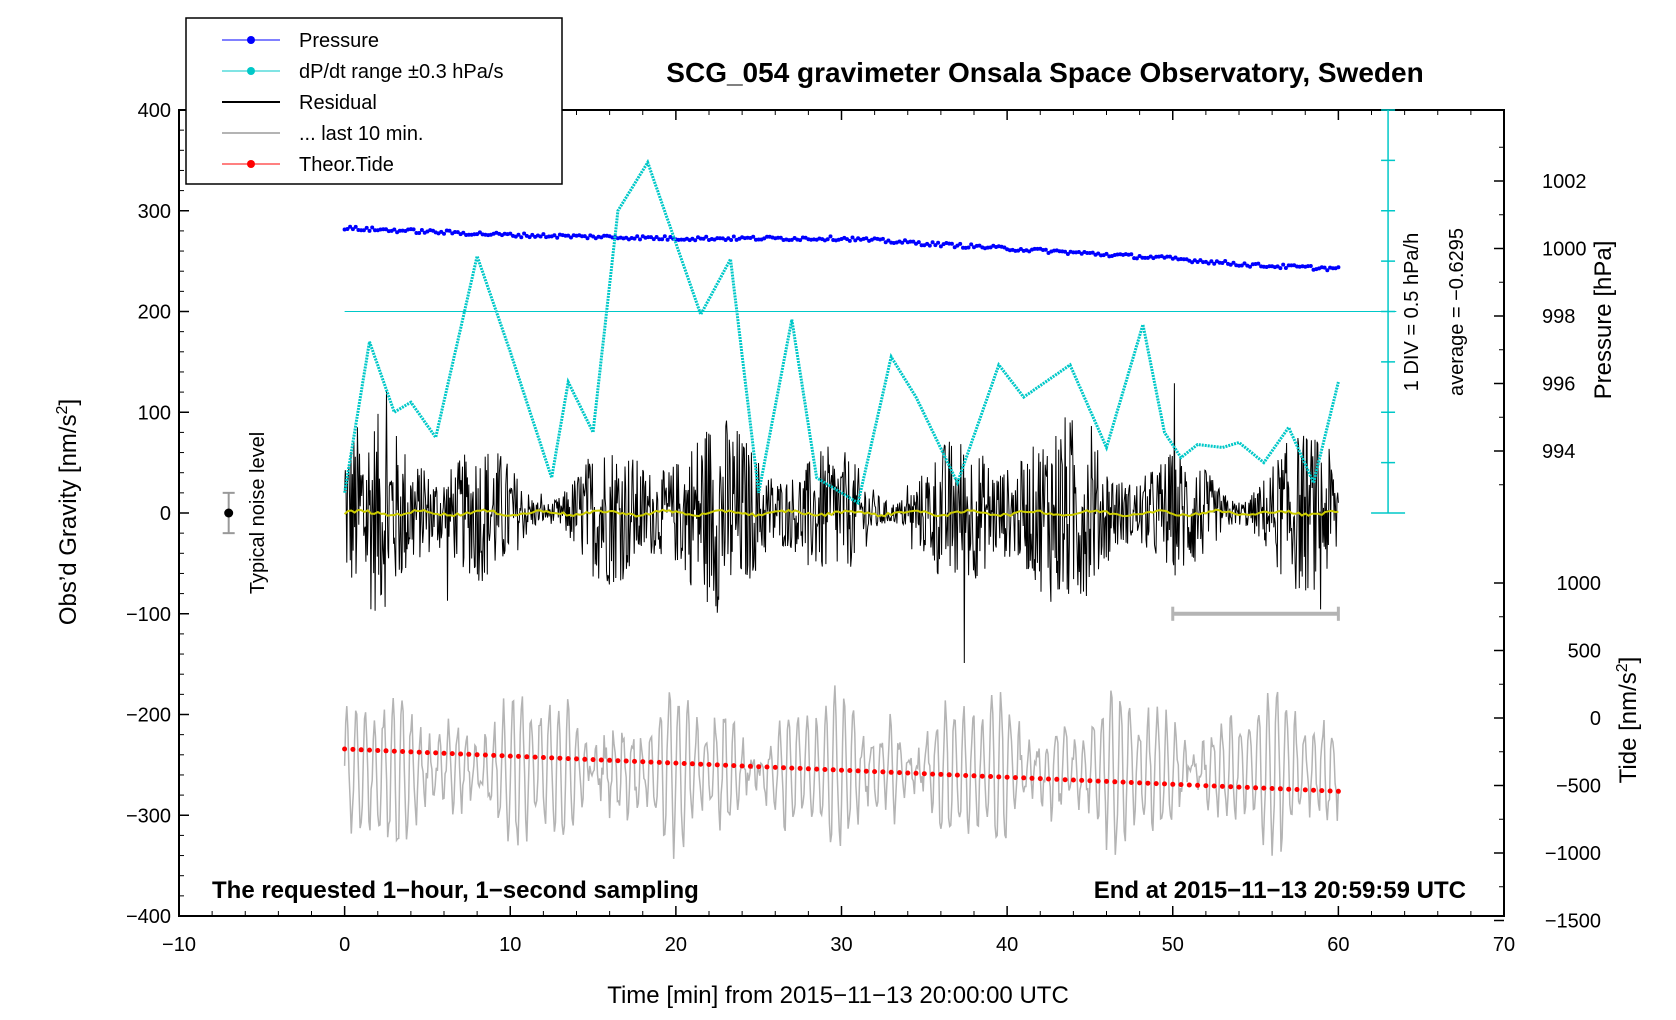 The height and width of the screenshot is (1020, 1676). Describe the element at coordinates (300, 41) in the screenshot. I see `legend-item-pressure: Pressure` at that location.